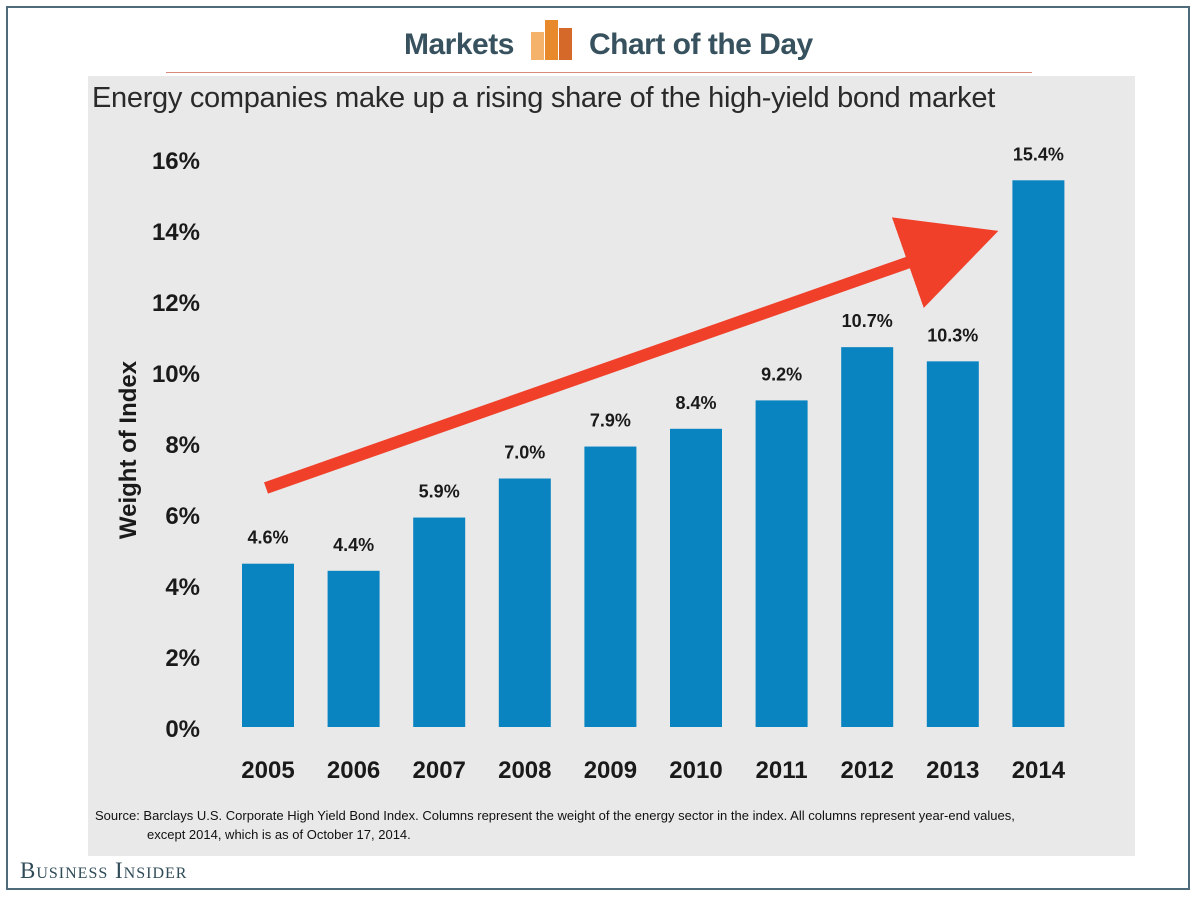  I want to click on value-label: 8.4%, so click(695, 403).